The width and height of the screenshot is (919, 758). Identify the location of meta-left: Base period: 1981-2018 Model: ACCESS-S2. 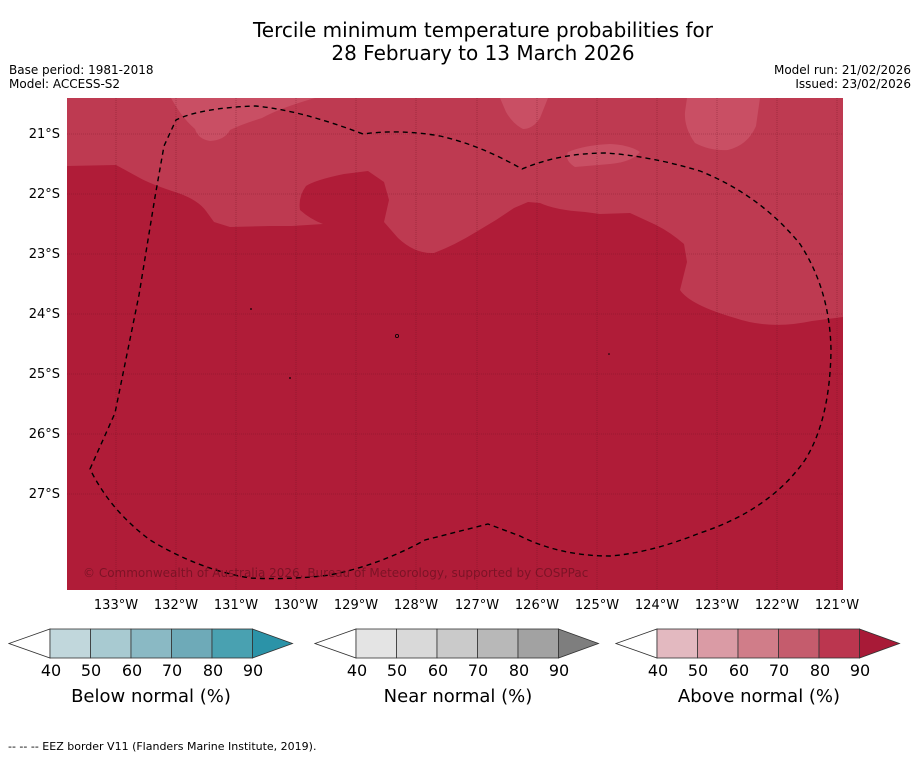
(81, 77).